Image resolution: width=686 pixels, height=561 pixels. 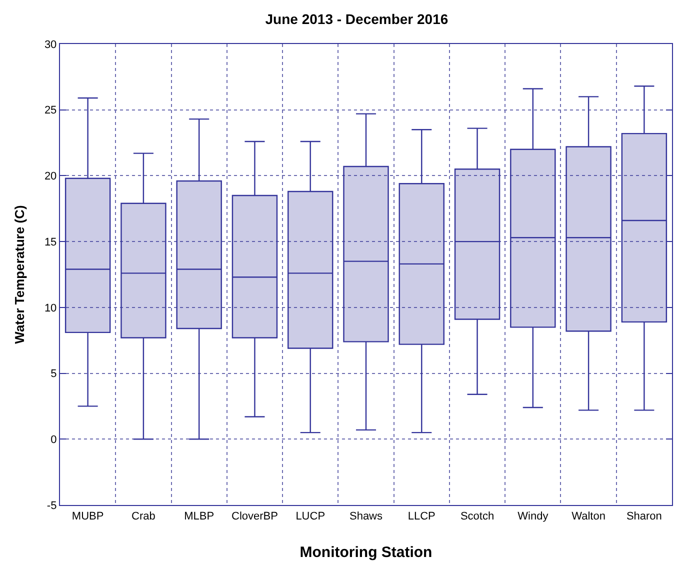 What do you see at coordinates (53, 374) in the screenshot?
I see `y-tick-label: 5` at bounding box center [53, 374].